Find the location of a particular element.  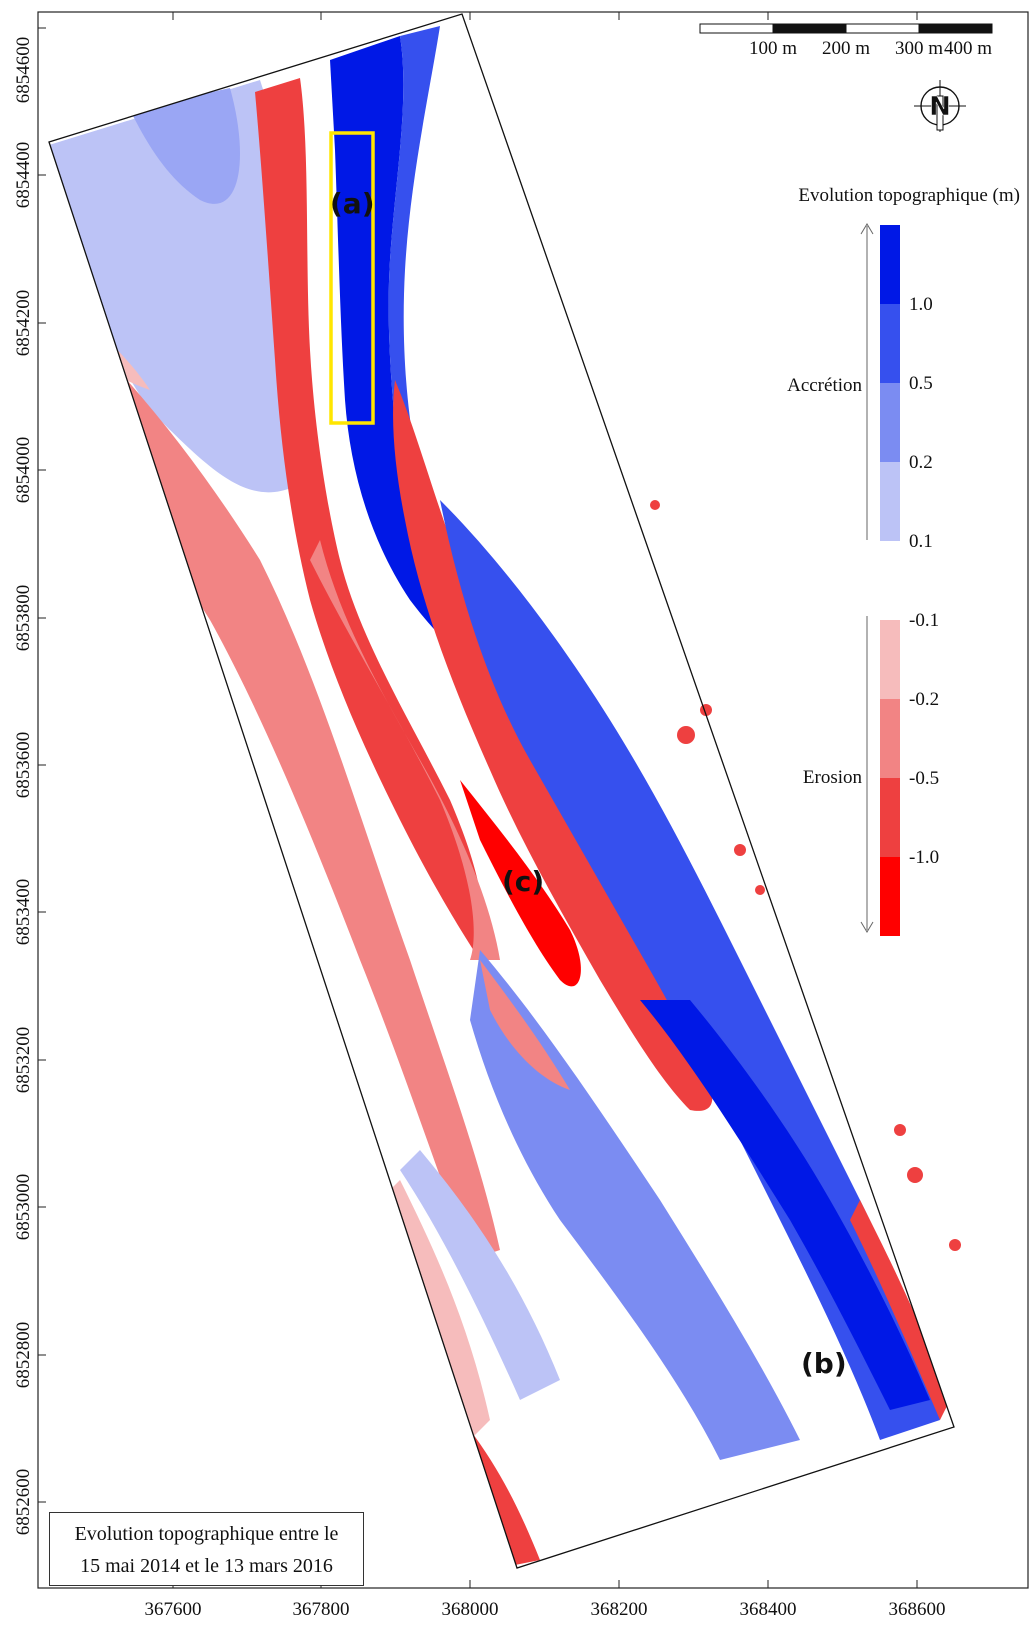

northern-red-bar-light is located at coordinates (405, 750).